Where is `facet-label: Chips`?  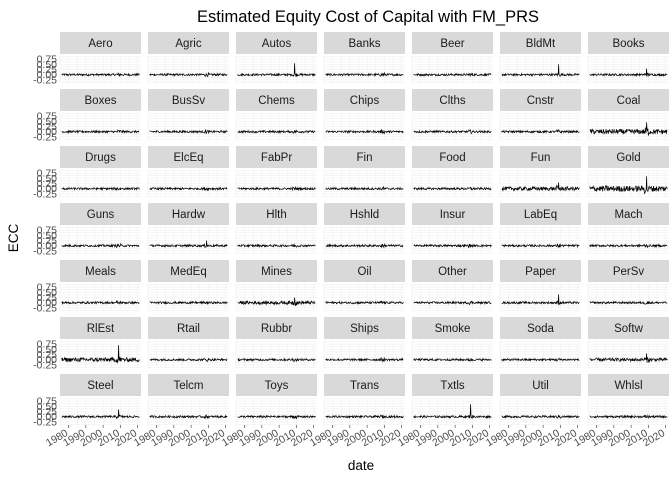 facet-label: Chips is located at coordinates (365, 101).